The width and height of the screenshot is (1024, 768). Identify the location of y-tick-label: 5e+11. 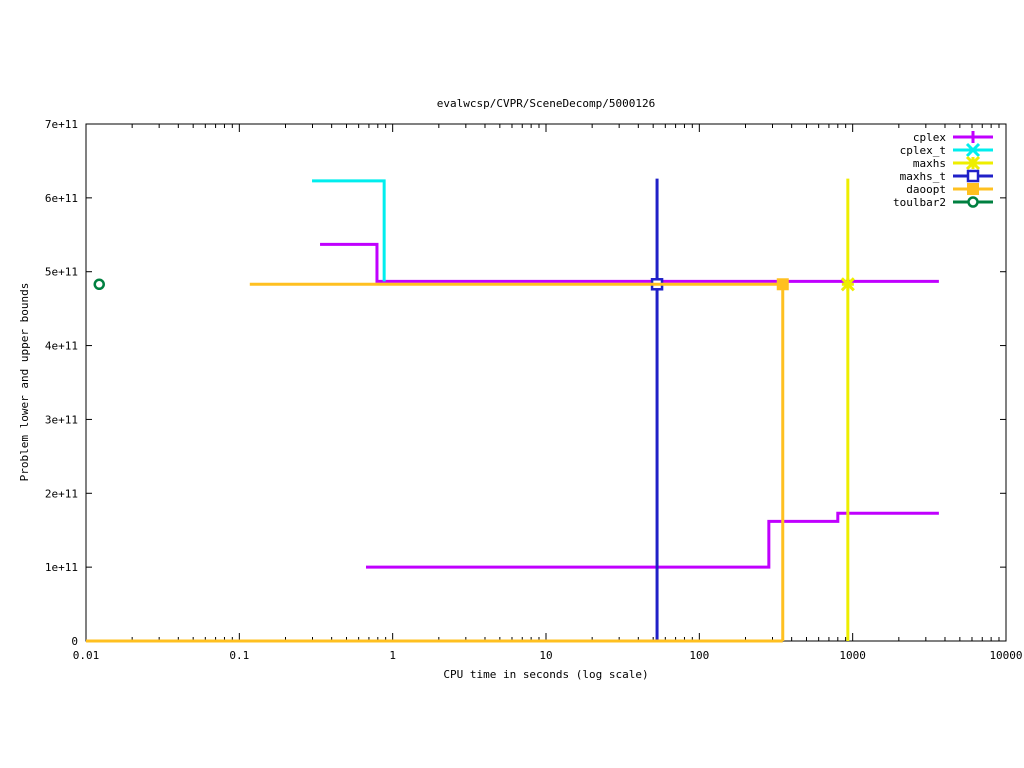
(61, 272).